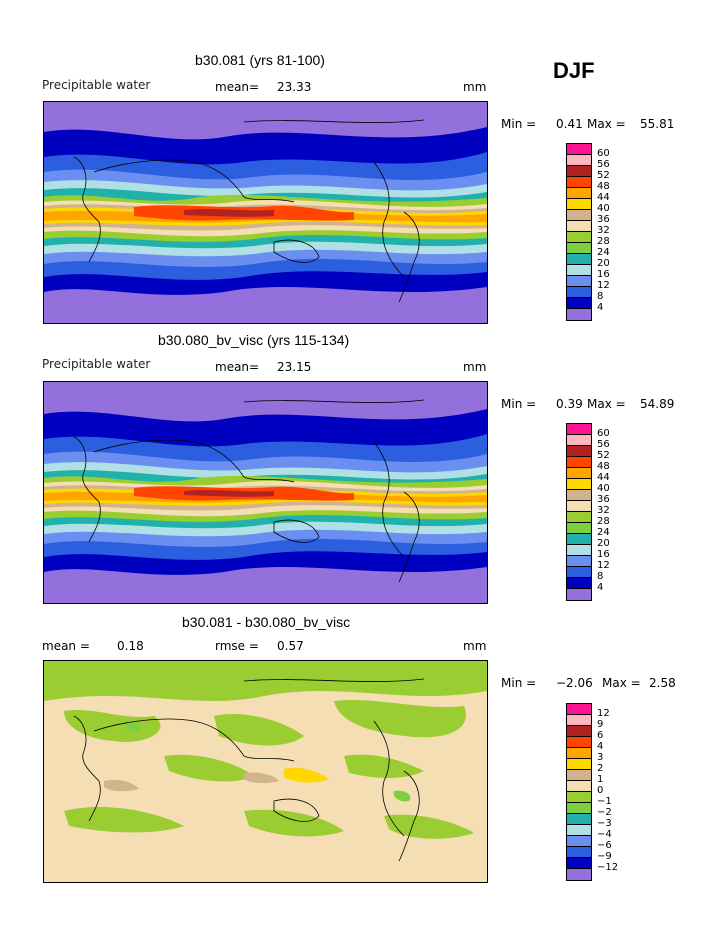 Image resolution: width=723 pixels, height=935 pixels. What do you see at coordinates (574, 683) in the screenshot?
I see `panel-3-min-value: −2.06` at bounding box center [574, 683].